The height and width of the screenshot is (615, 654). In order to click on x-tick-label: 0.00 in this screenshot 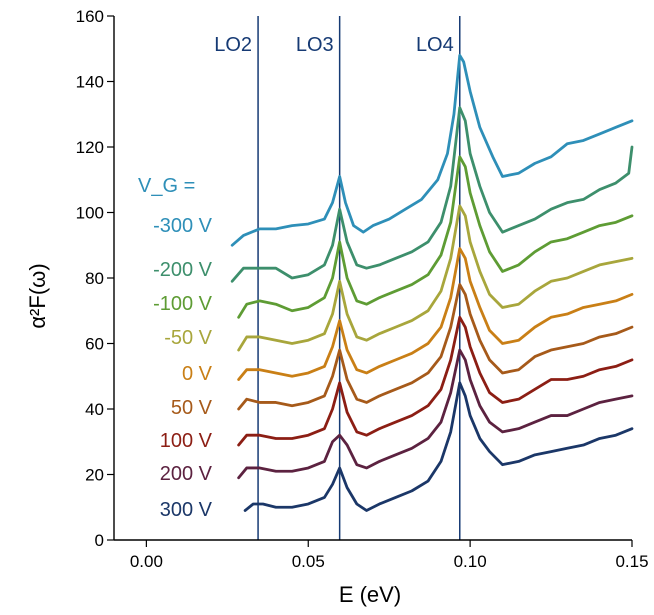, I will do `click(146, 561)`.